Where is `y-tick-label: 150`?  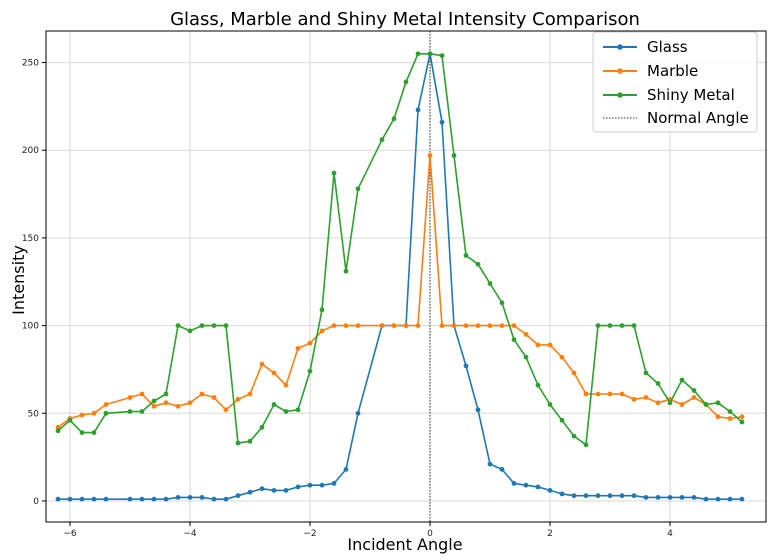
y-tick-label: 150 is located at coordinates (30, 239).